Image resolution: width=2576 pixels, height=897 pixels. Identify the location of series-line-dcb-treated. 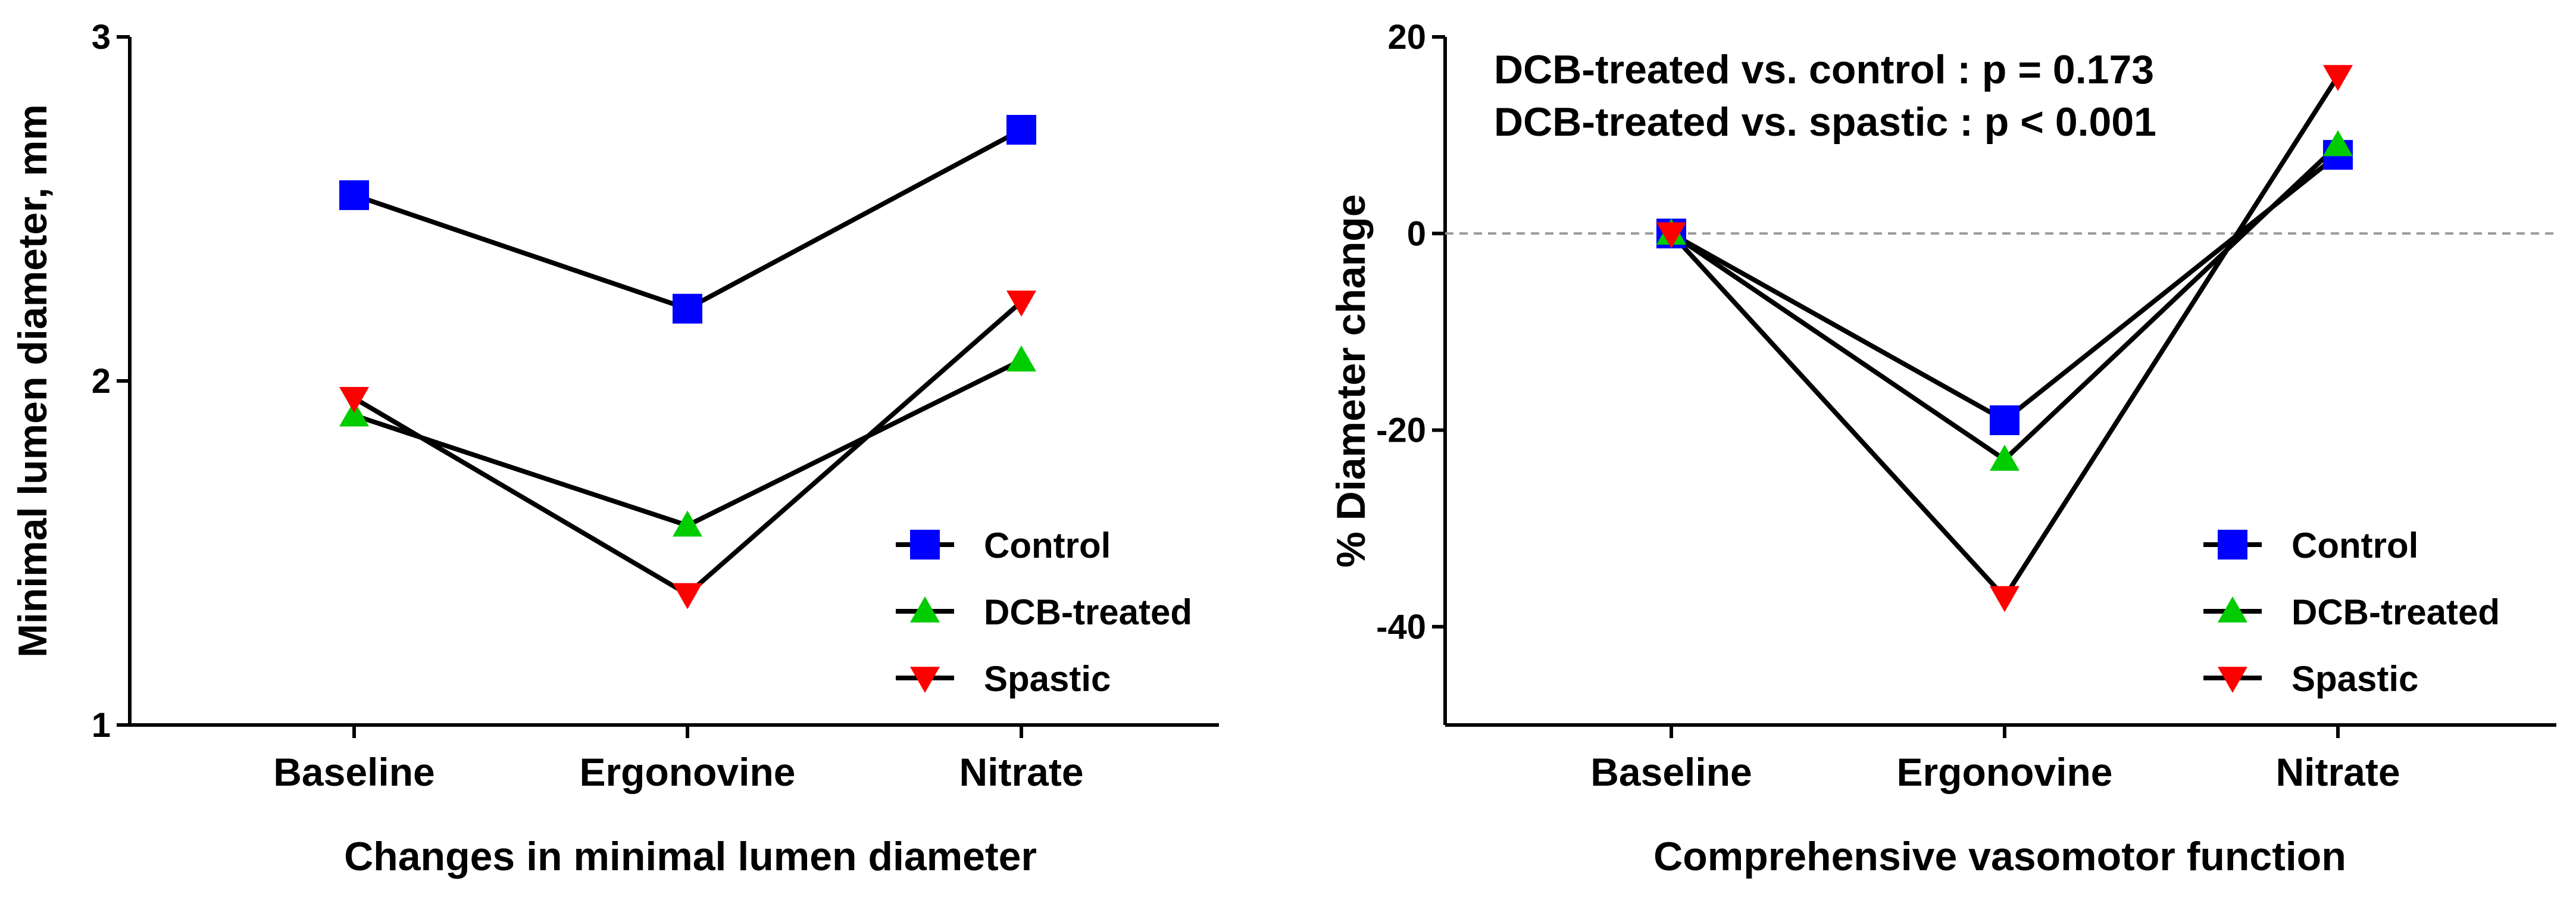
(688, 443).